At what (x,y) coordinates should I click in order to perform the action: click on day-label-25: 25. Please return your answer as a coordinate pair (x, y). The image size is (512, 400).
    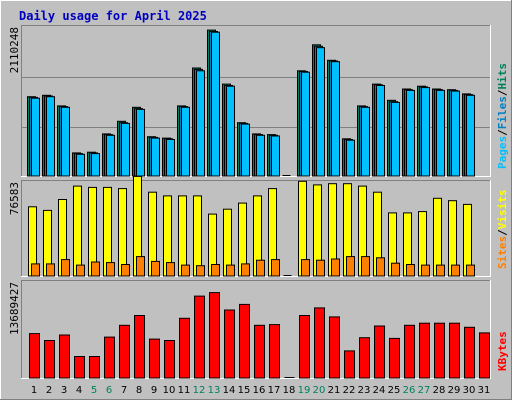
    Looking at the image, I should click on (394, 390).